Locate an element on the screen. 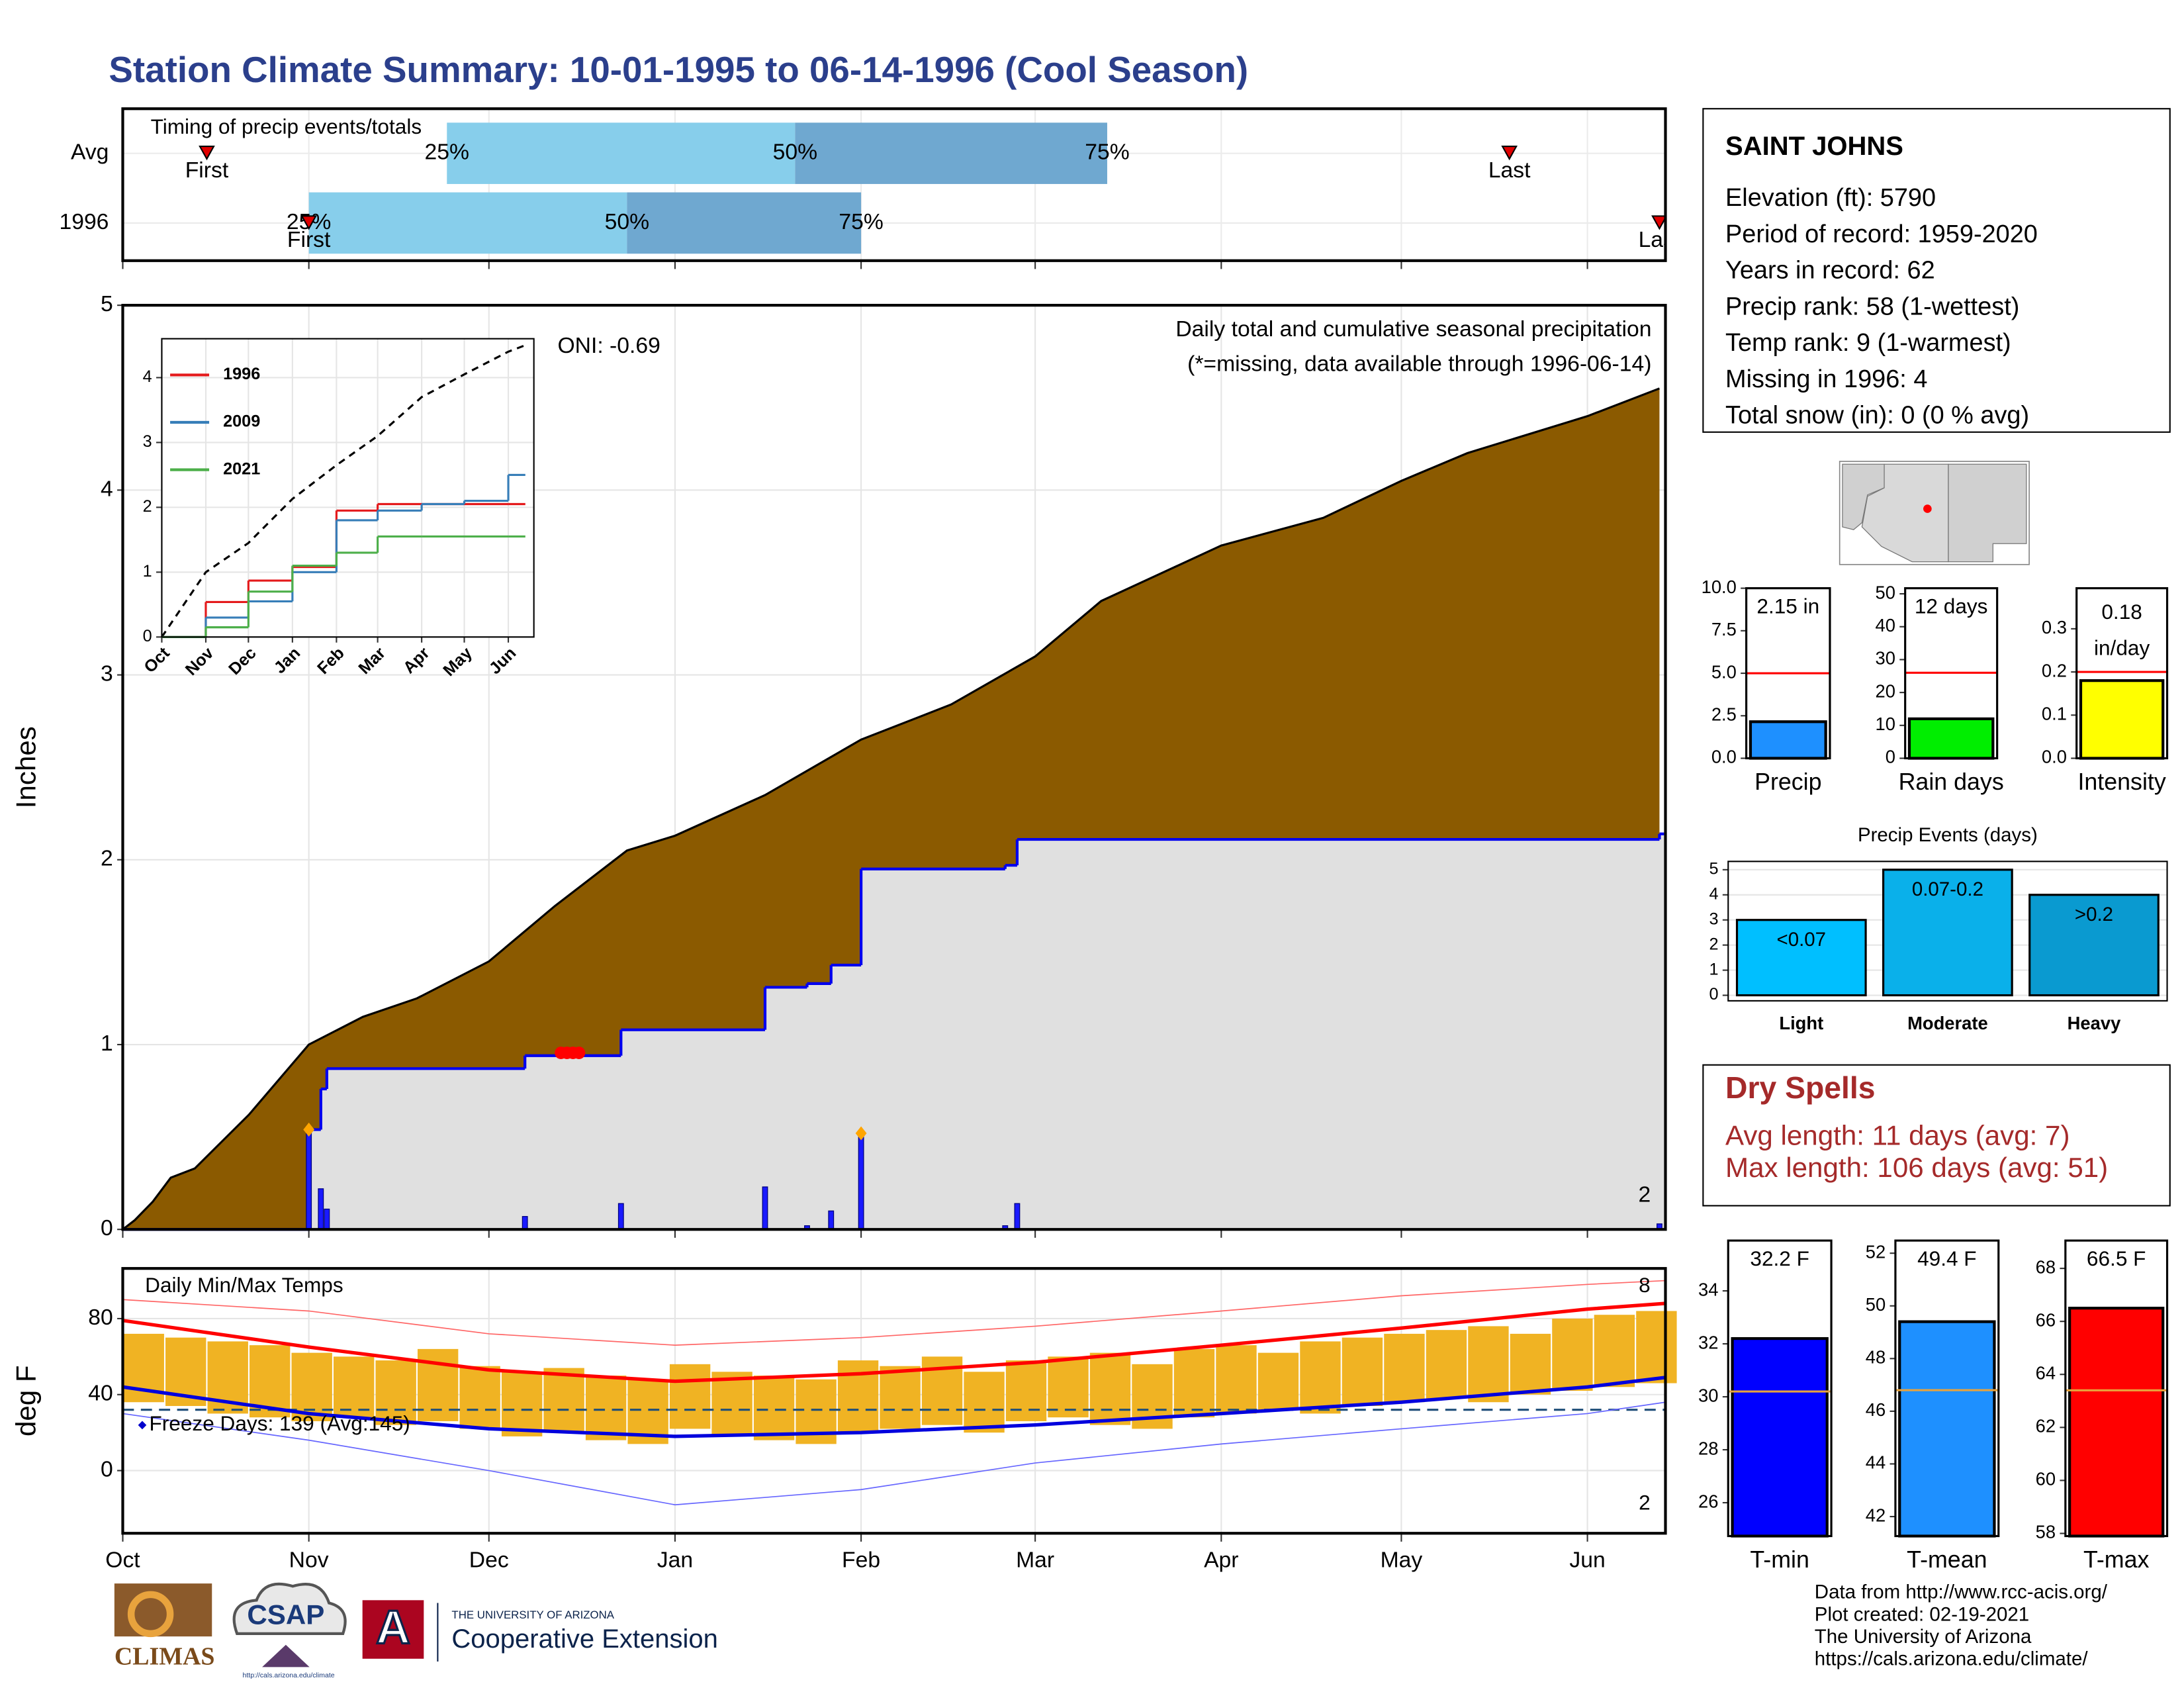  legend-label: 2009 is located at coordinates (241, 421).